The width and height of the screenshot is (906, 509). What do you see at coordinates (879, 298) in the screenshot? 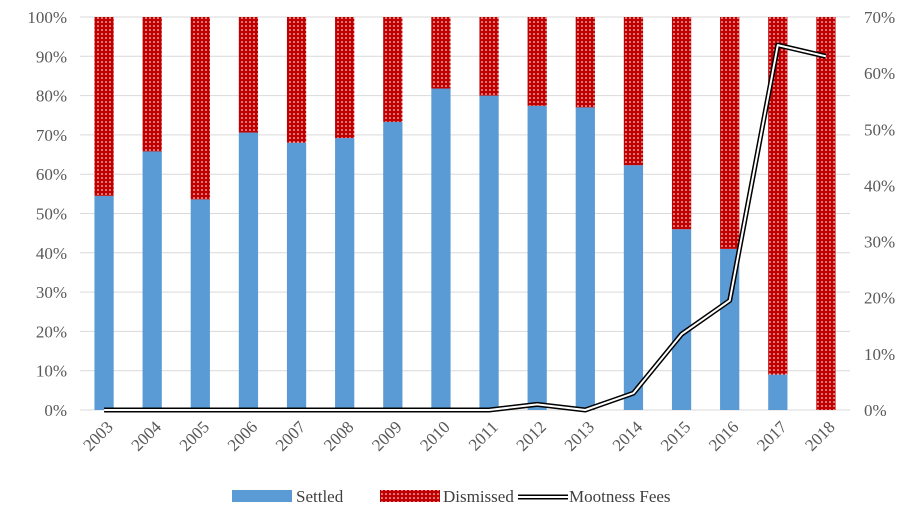
I see `y-right-tick-label: 20%` at bounding box center [879, 298].